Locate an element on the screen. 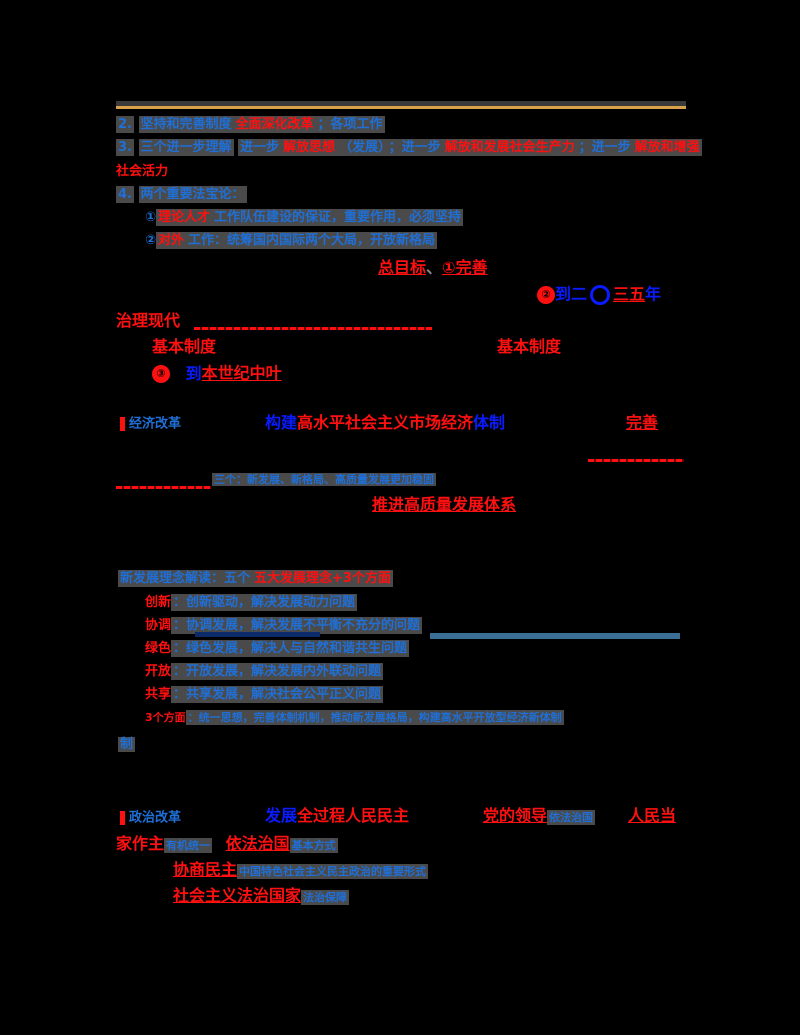 This screenshot has width=800, height=1035. zero-circle-icon is located at coordinates (600, 295).